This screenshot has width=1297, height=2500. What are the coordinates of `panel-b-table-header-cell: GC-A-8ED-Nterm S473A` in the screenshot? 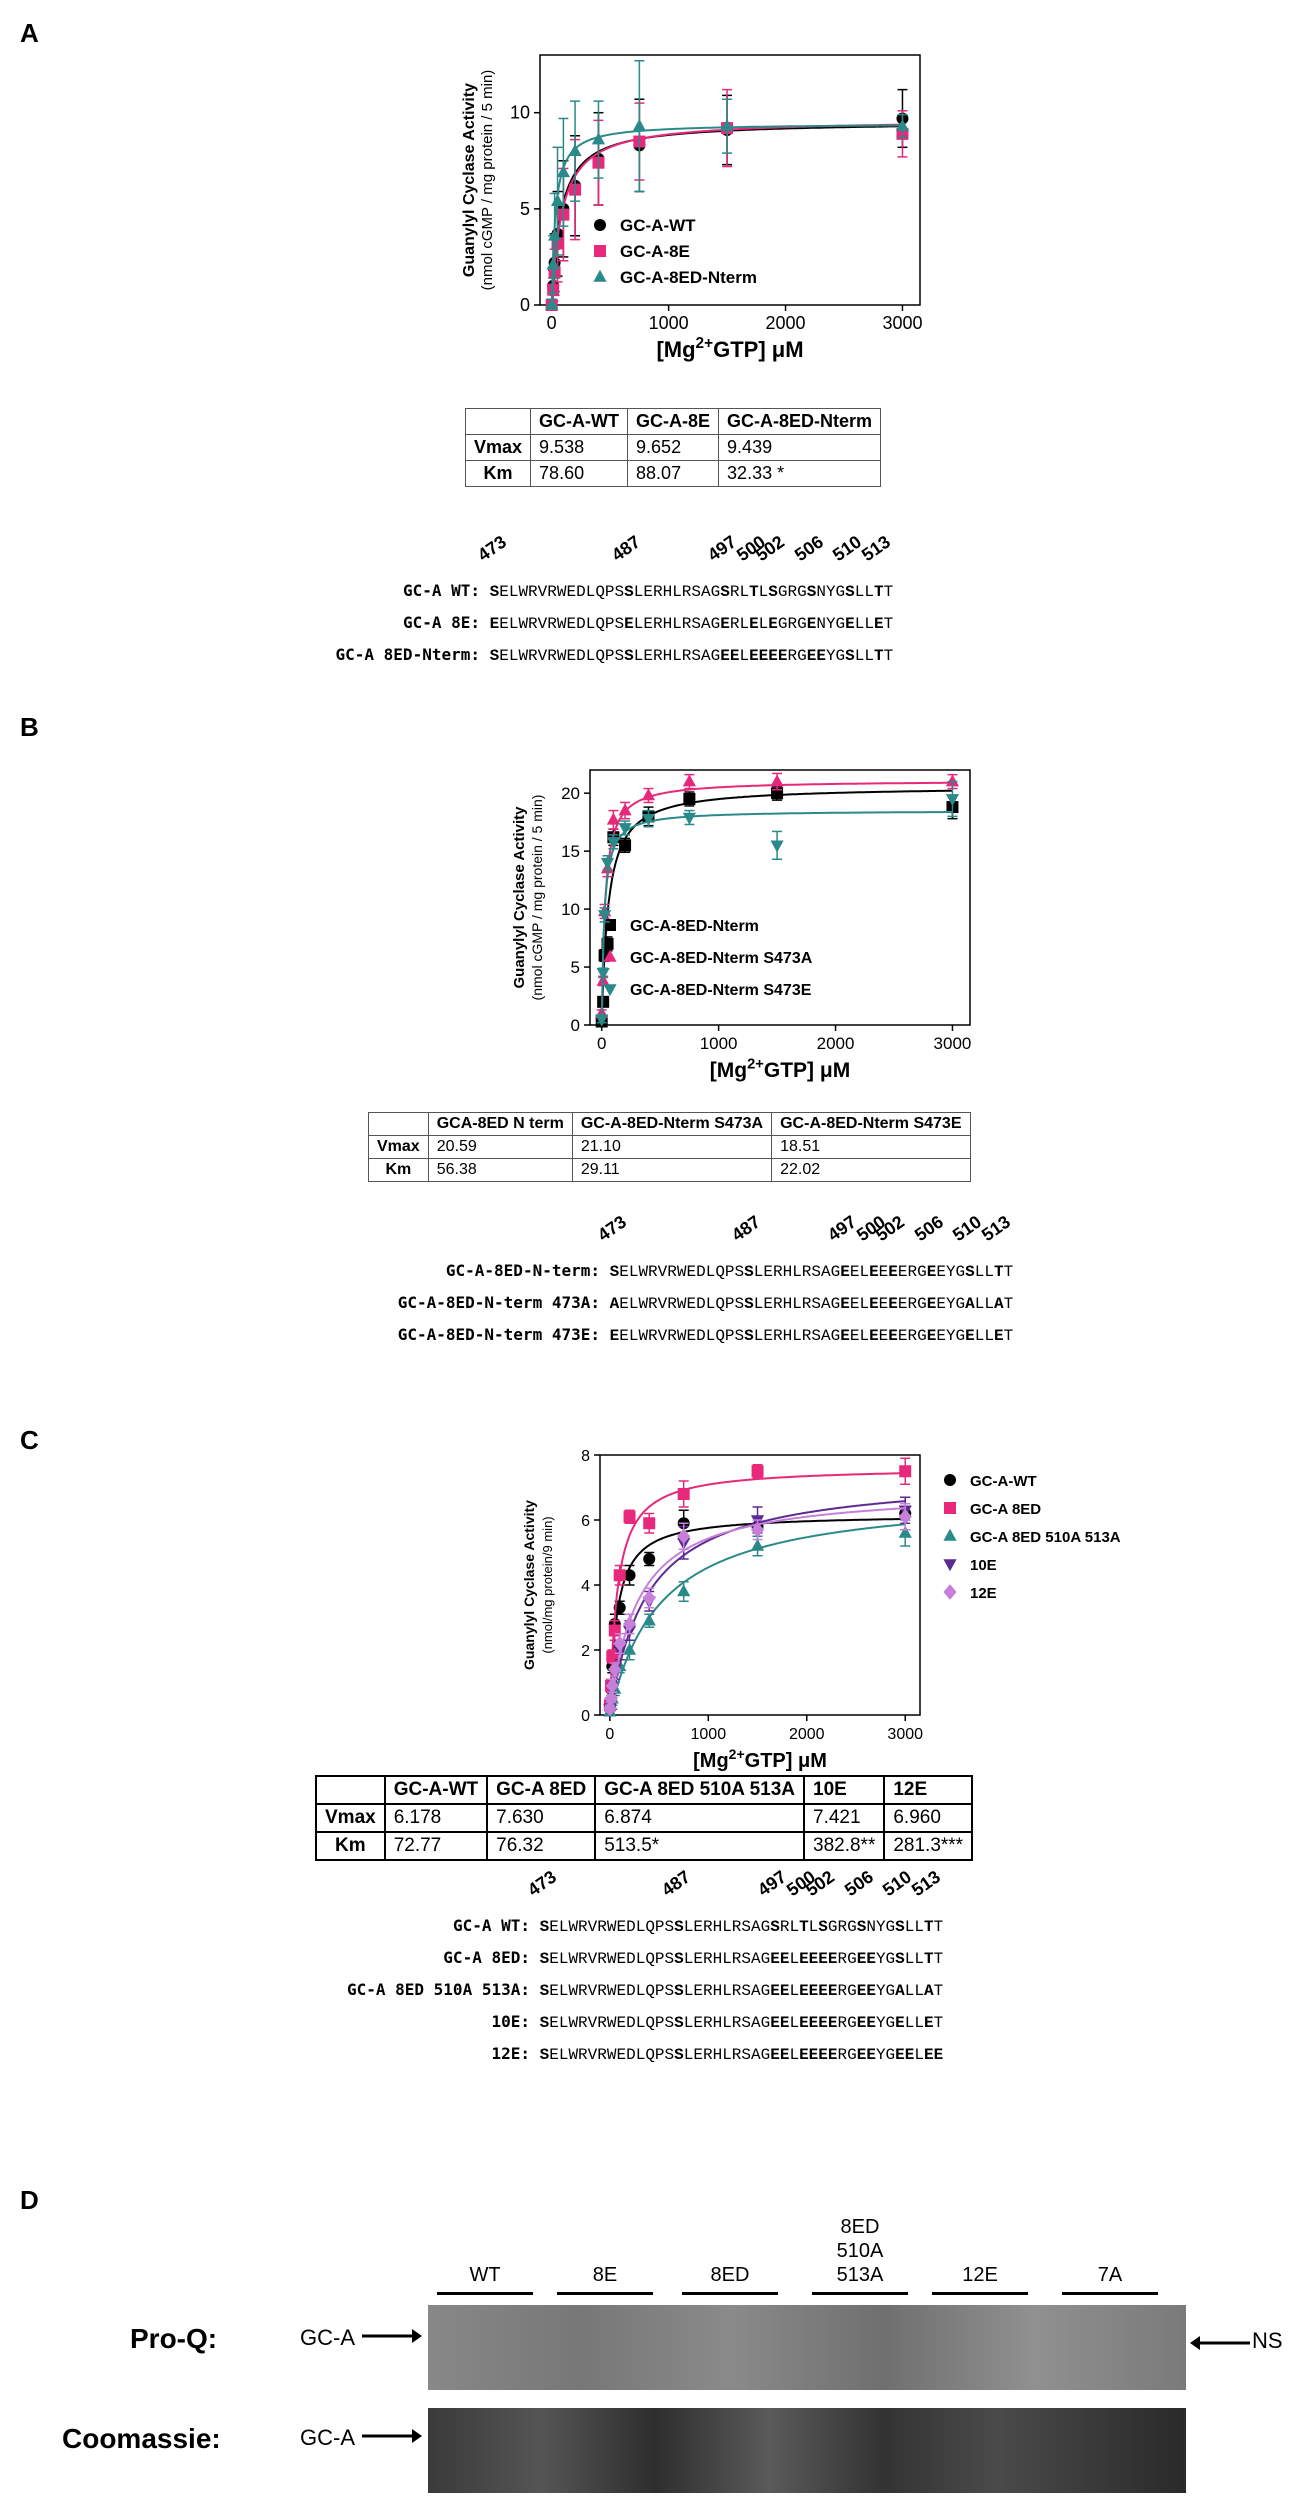 It's located at (672, 1124).